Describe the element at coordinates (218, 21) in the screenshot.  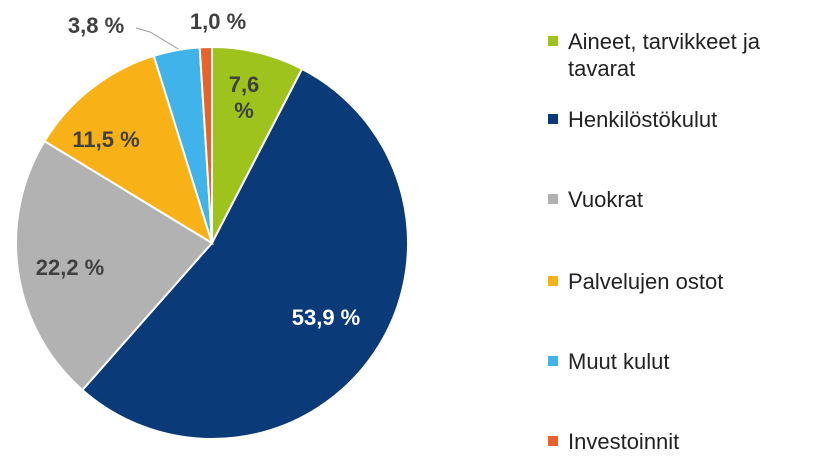
I see `data-label: 1,0 %` at that location.